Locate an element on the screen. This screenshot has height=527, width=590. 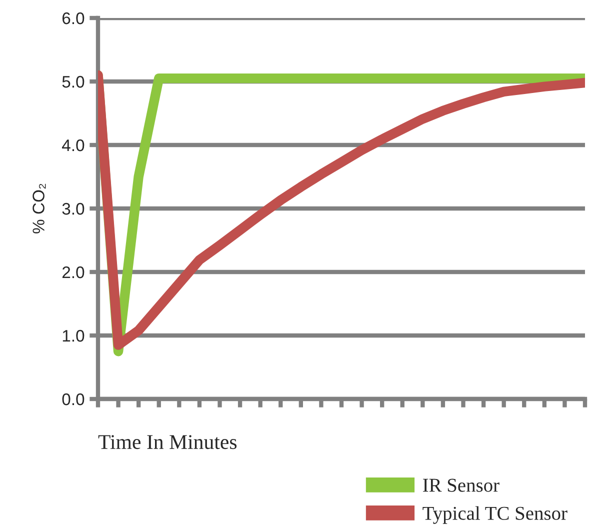
y-tick-label: 0.0 is located at coordinates (73, 399).